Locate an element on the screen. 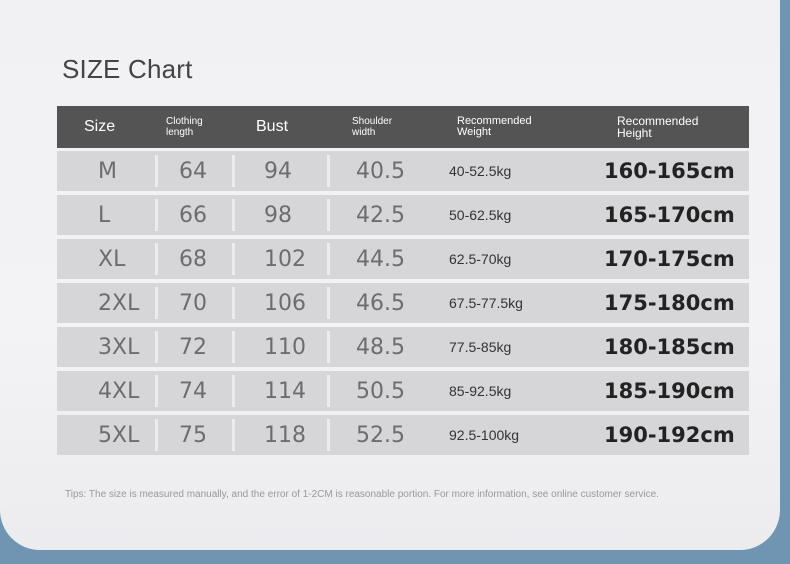 The width and height of the screenshot is (790, 564). cell-bust: 98 is located at coordinates (278, 215).